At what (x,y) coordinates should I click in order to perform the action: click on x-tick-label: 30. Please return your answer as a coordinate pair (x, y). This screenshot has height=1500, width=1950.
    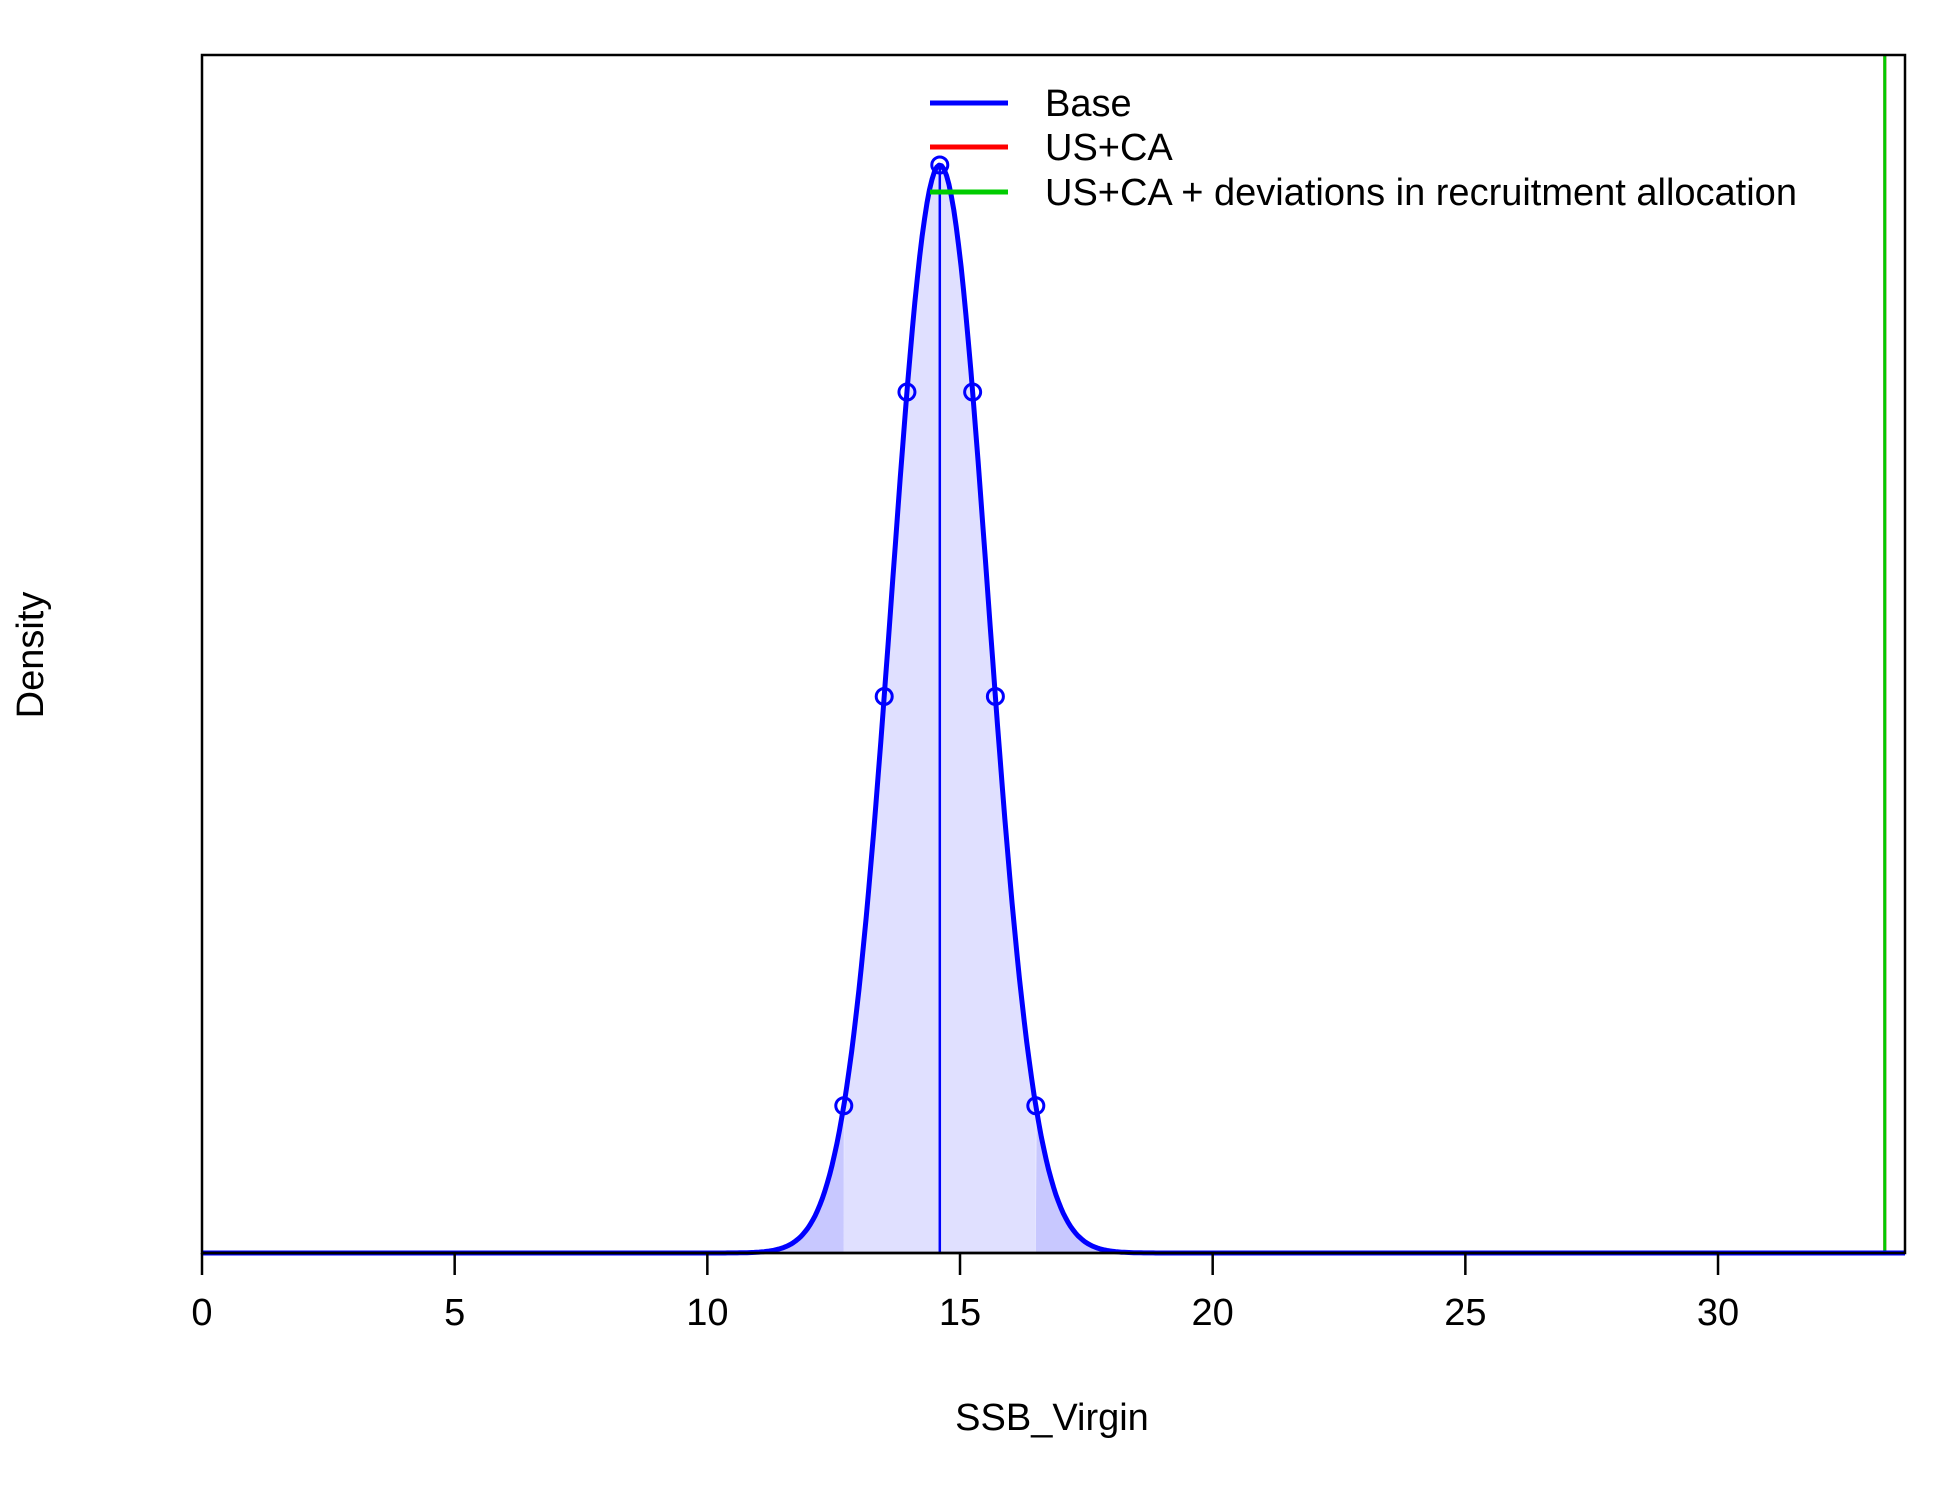
    Looking at the image, I should click on (1718, 1313).